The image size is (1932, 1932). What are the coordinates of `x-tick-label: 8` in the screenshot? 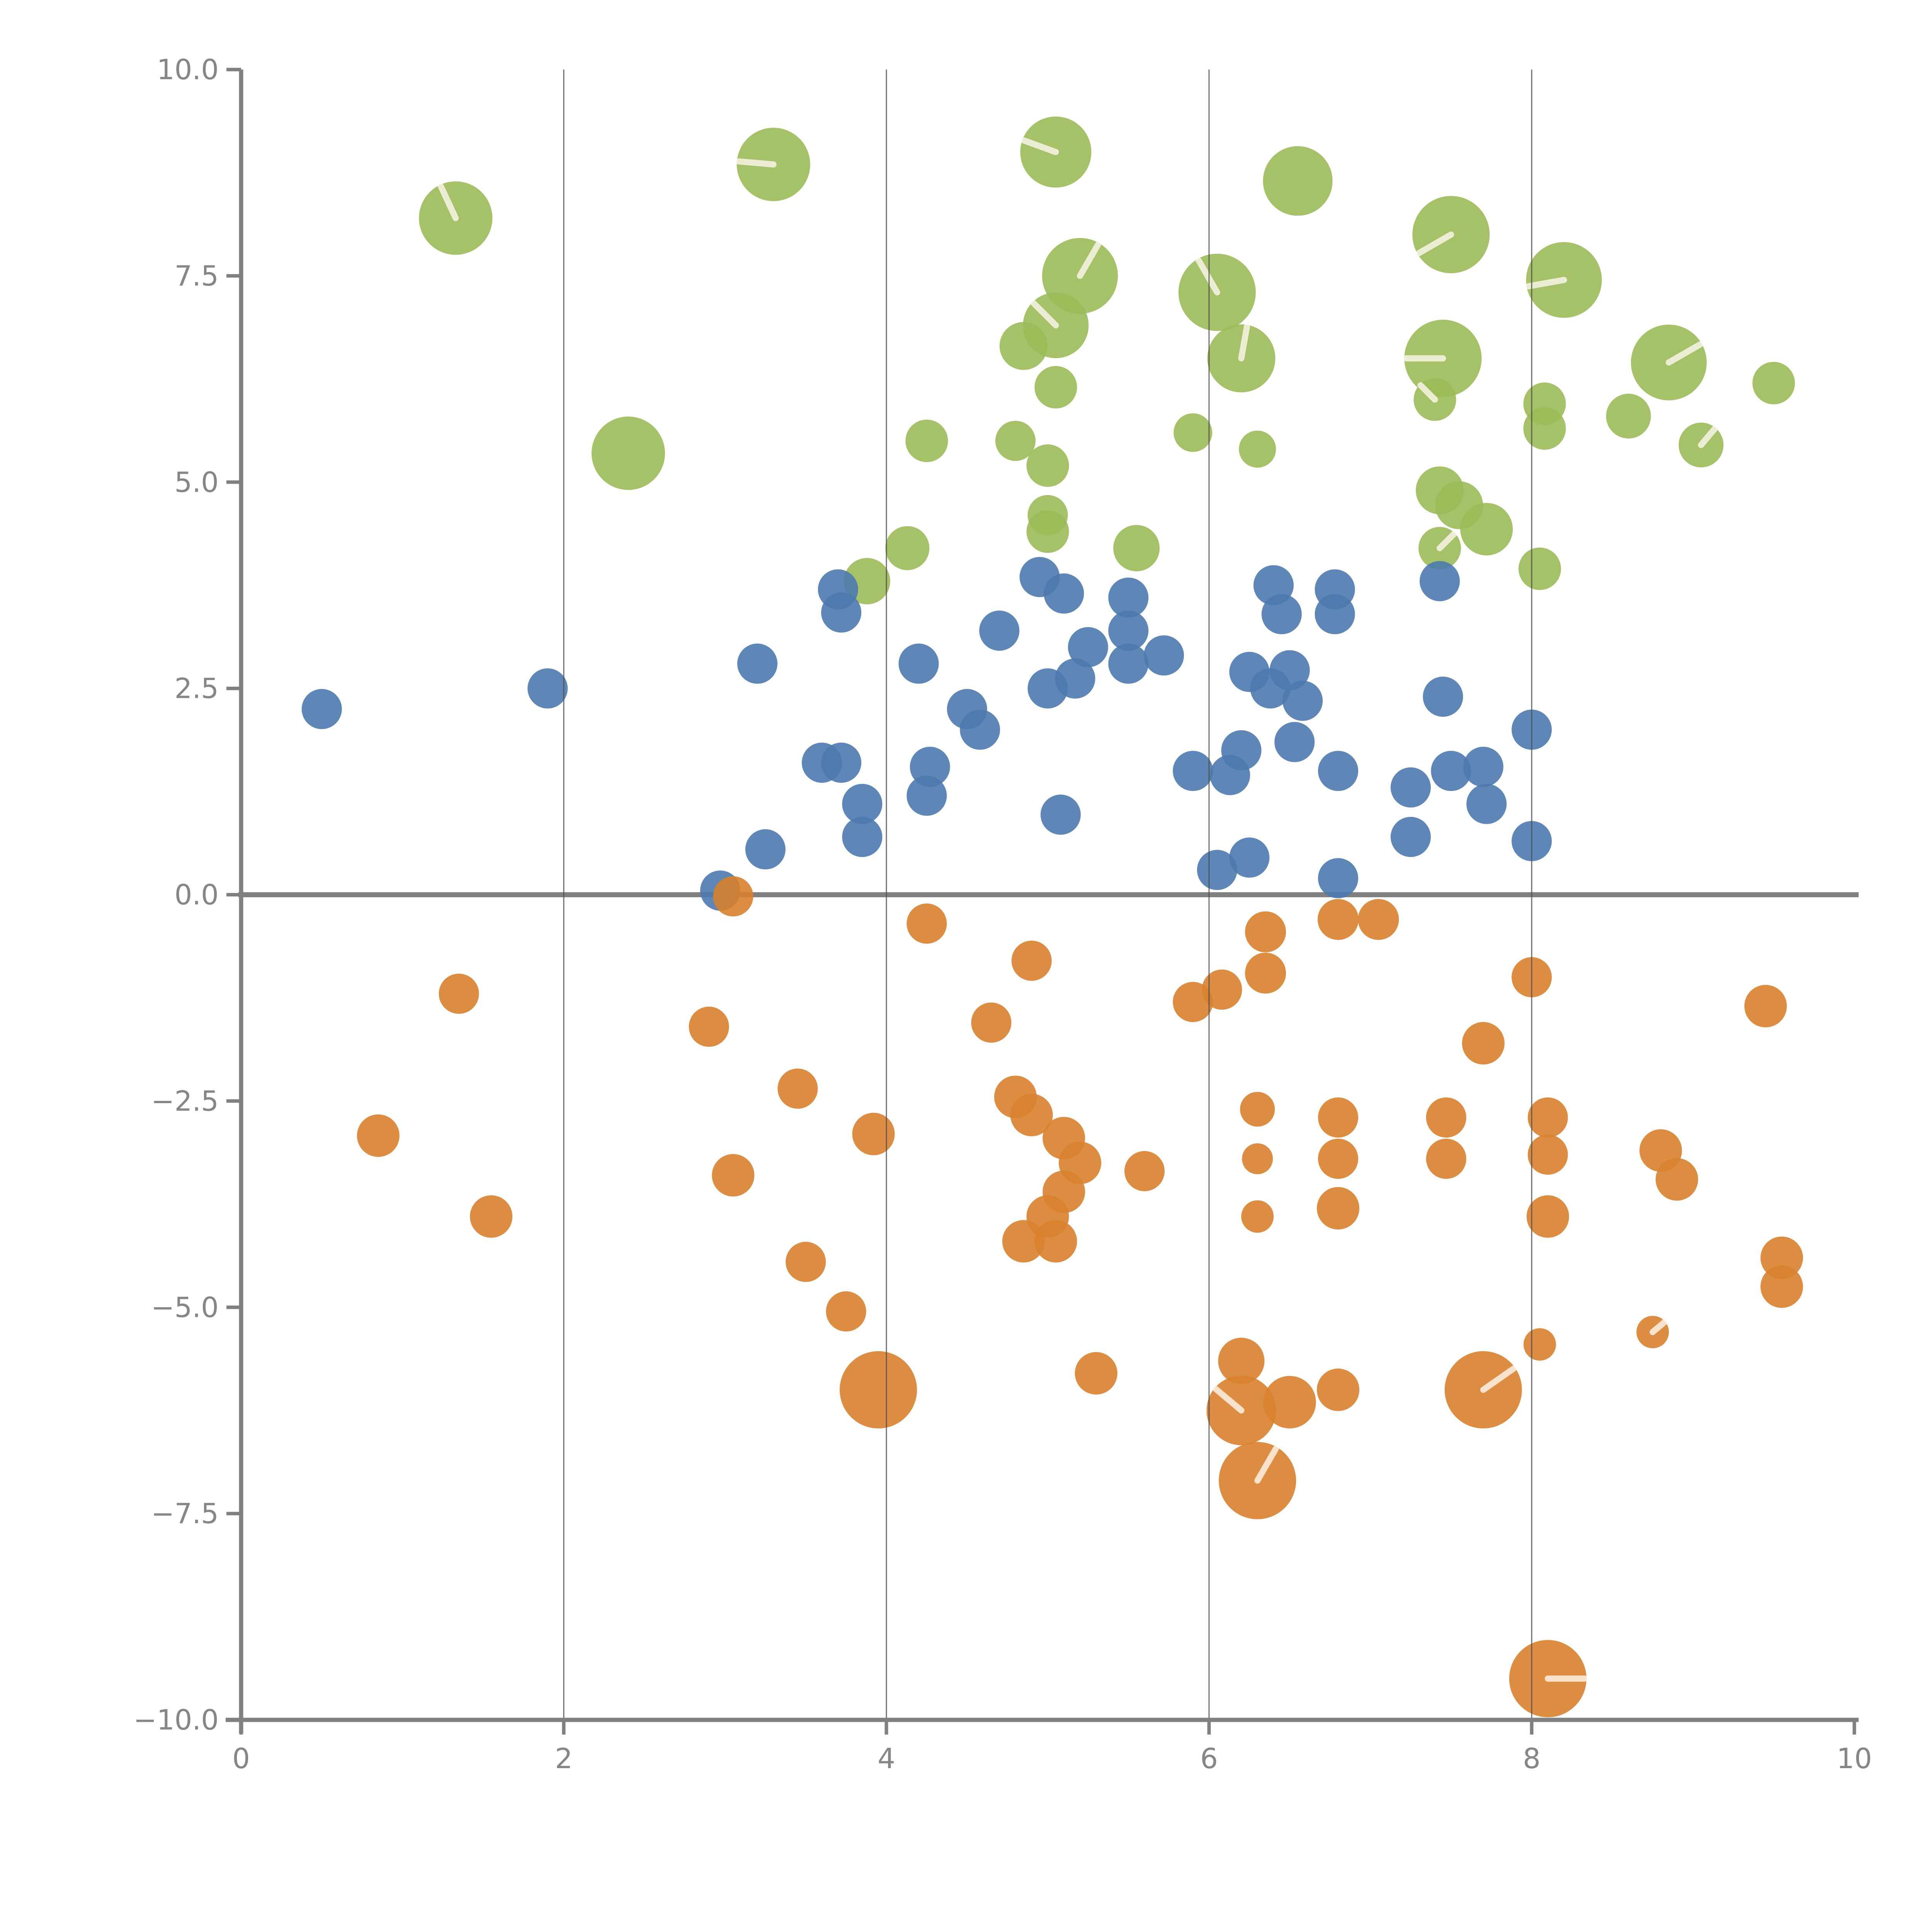 It's located at (1532, 1758).